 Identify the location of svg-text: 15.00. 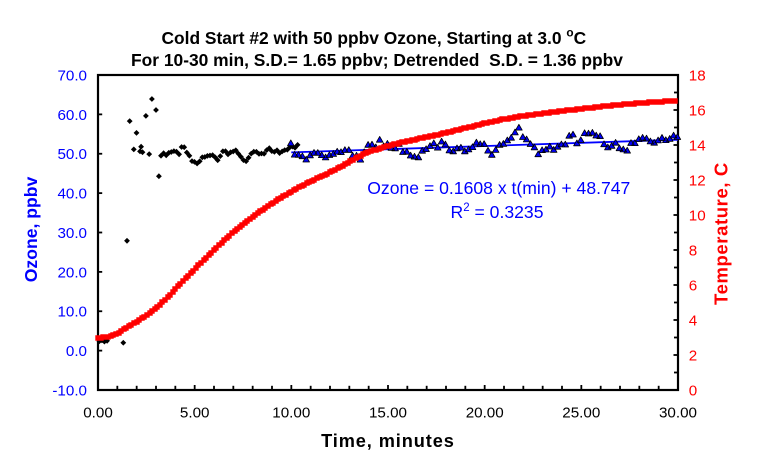
(388, 412).